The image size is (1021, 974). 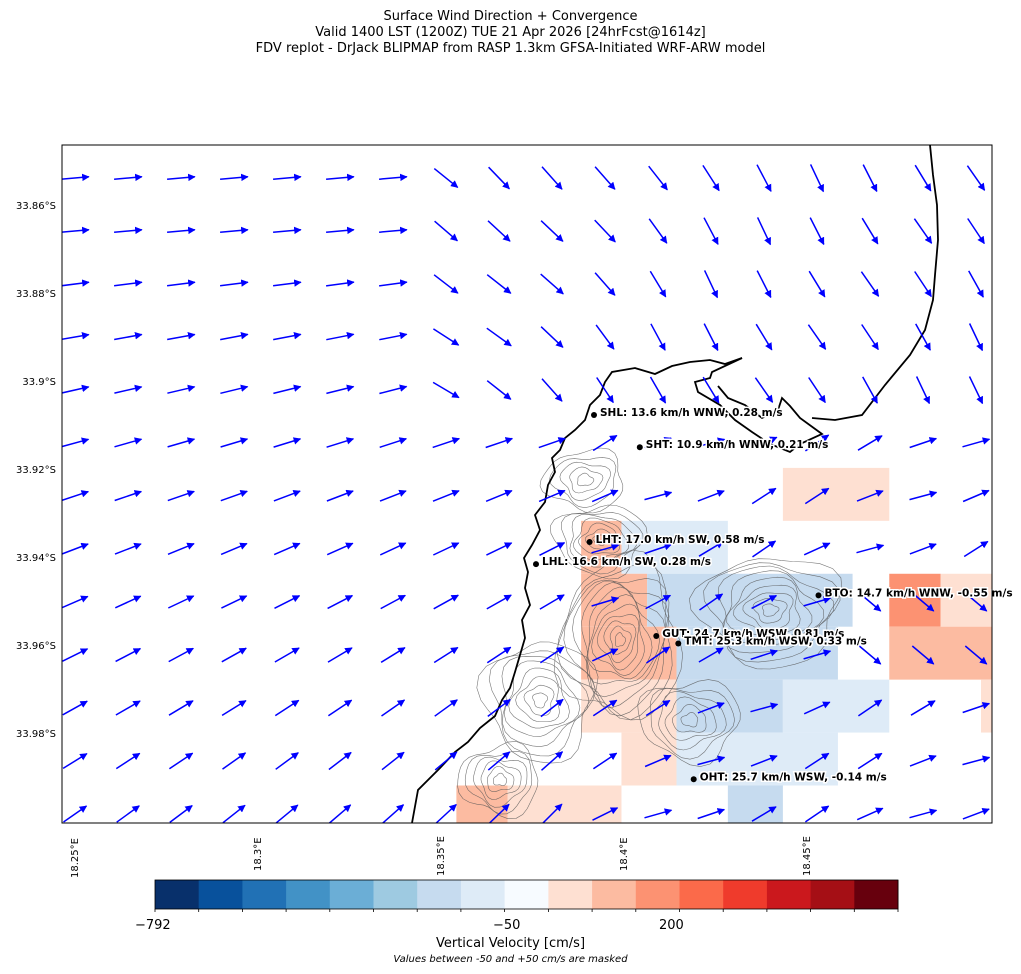 What do you see at coordinates (624, 854) in the screenshot?
I see `lon-label-4: 18.4°E` at bounding box center [624, 854].